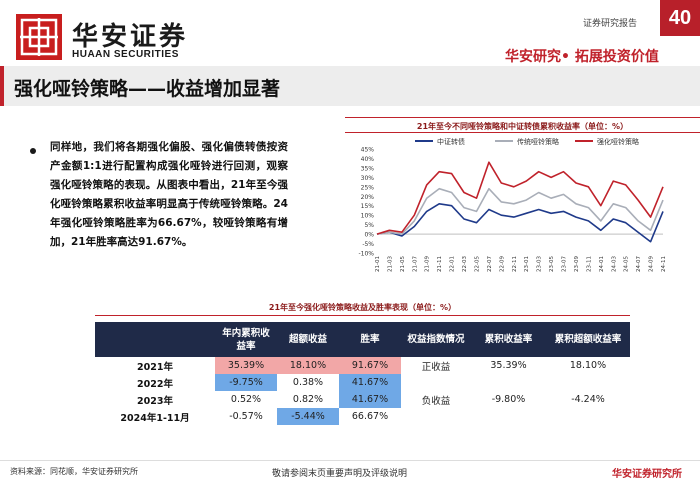 This screenshot has width=700, height=485. I want to click on table-row: 2024年1-11月 -0.57% -5.44% 66.67%, so click(362, 416).